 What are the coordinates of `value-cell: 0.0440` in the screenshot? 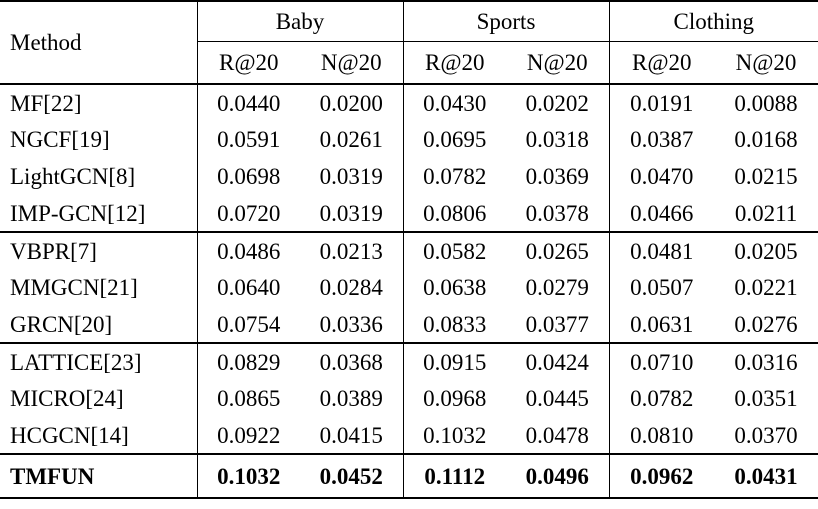 It's located at (249, 103).